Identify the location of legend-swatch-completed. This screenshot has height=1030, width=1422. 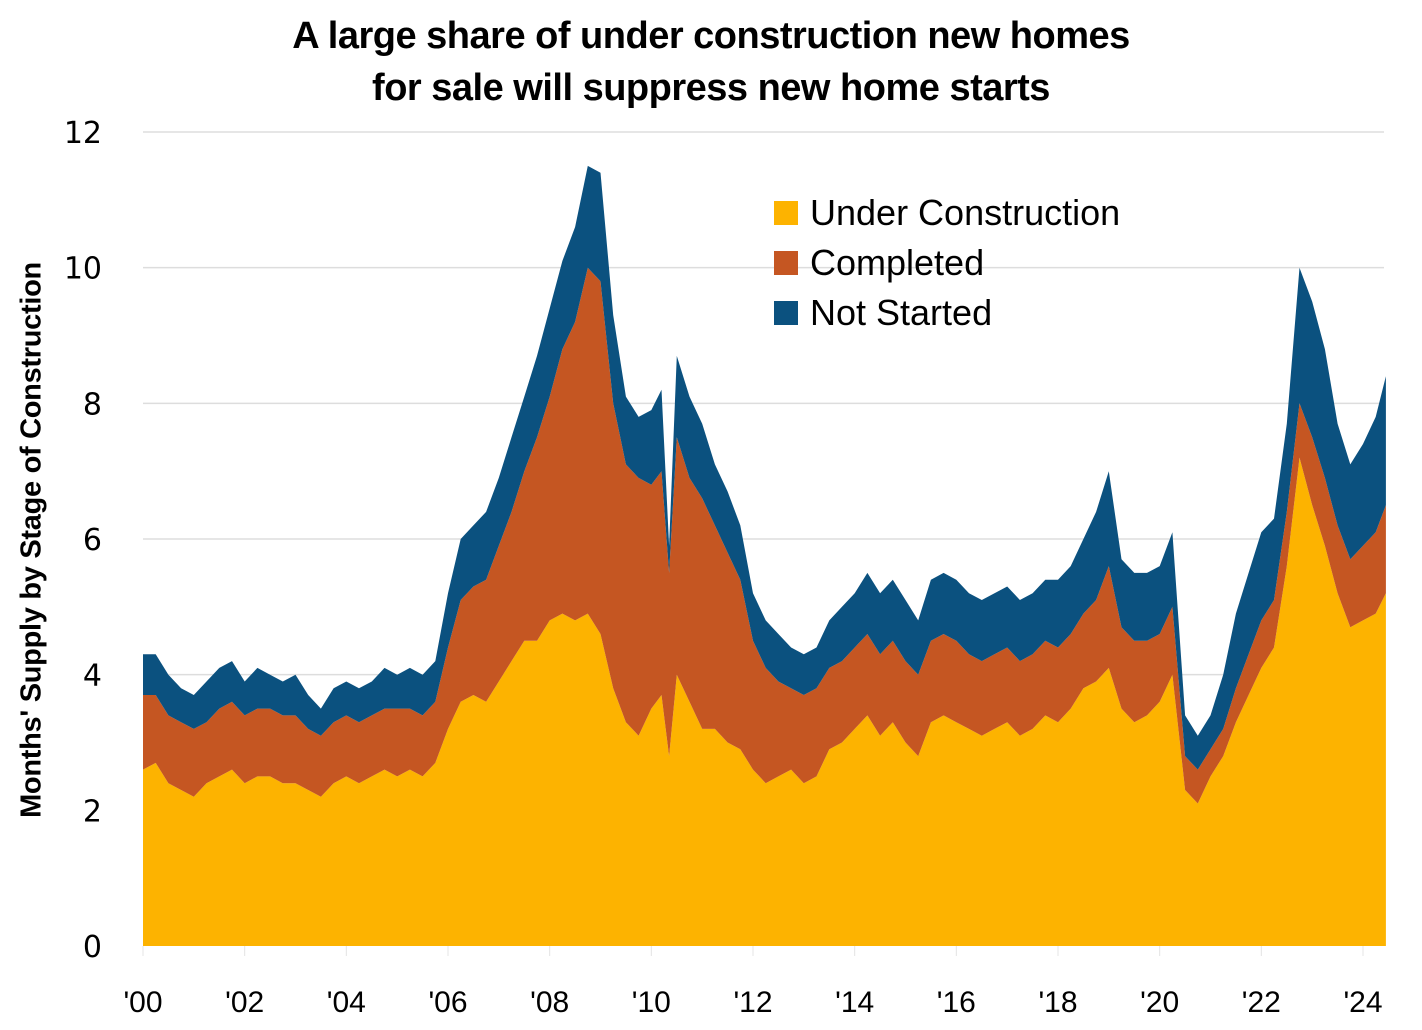
(786, 263).